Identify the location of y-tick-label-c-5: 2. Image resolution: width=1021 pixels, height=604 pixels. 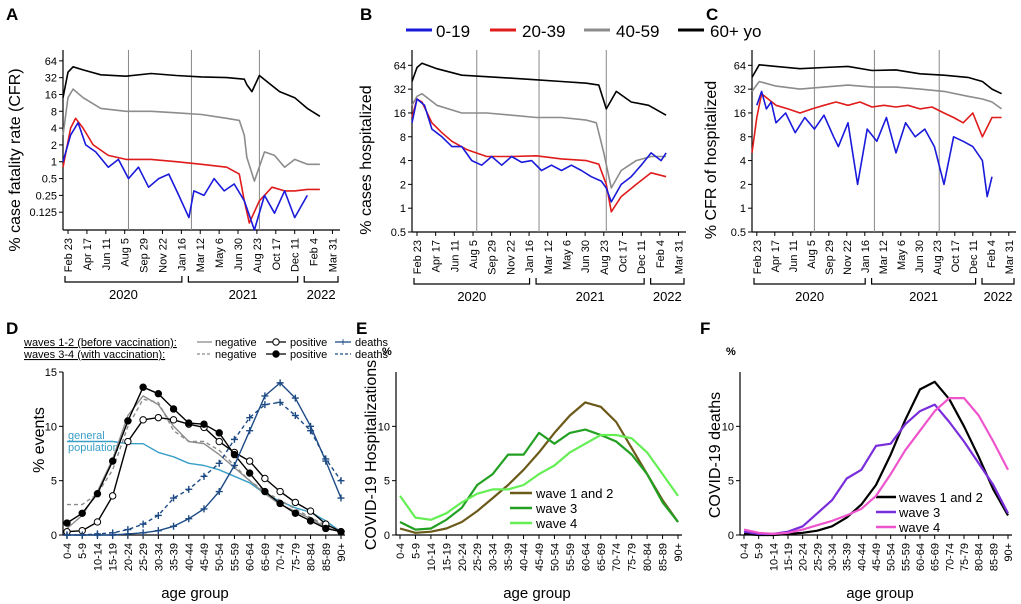
(743, 185).